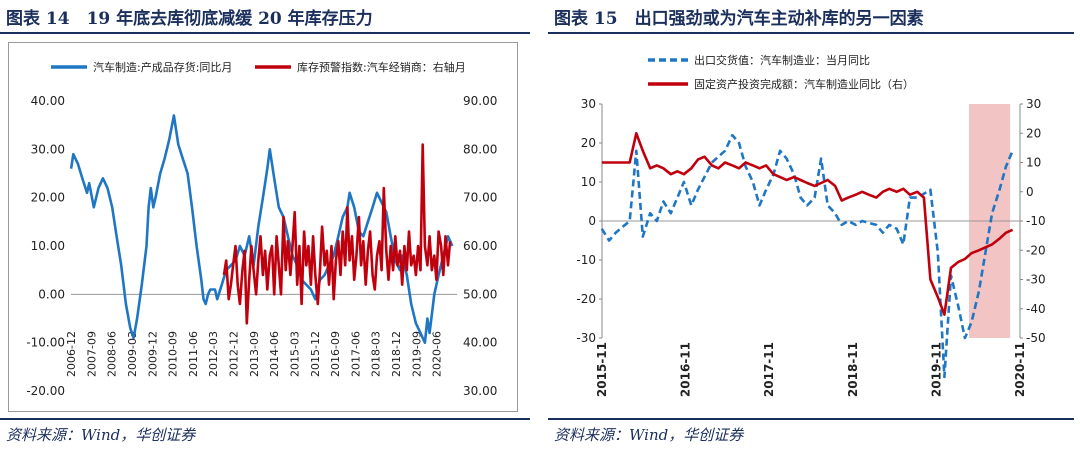  I want to click on left-axis-tick-label: 30.00, so click(48, 149).